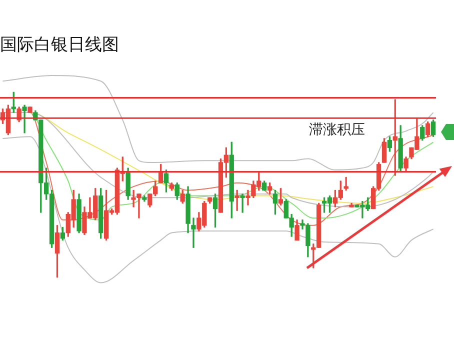 The height and width of the screenshot is (341, 454). Describe the element at coordinates (30, 109) in the screenshot. I see `candlestick` at that location.